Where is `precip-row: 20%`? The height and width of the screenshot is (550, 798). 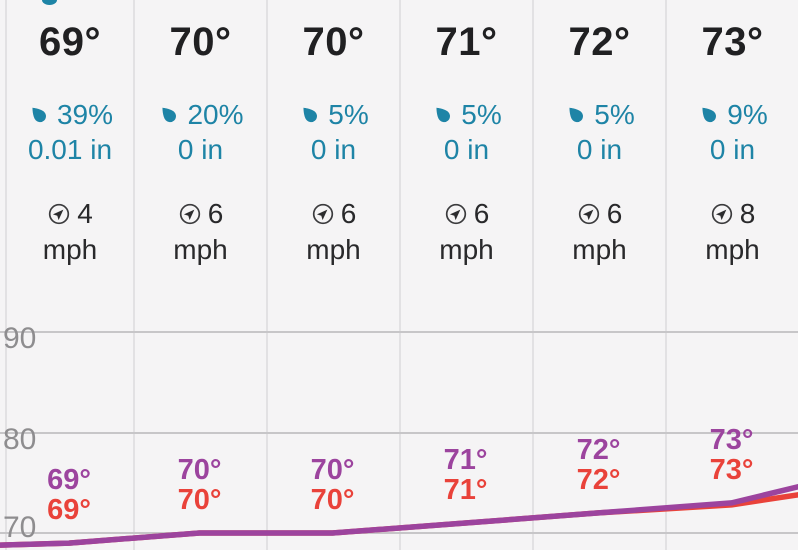
precip-row: 20% is located at coordinates (200, 114).